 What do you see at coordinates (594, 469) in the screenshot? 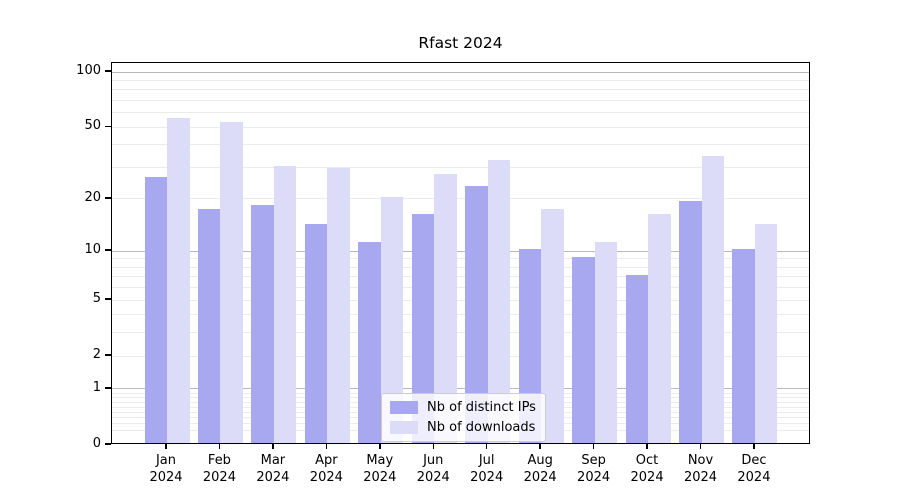
I see `x-tick-label: Sep 2024` at bounding box center [594, 469].